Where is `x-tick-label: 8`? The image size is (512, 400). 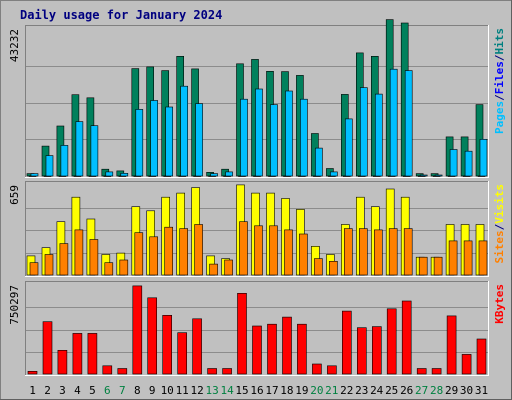 x-tick-label: 8 is located at coordinates (137, 390).